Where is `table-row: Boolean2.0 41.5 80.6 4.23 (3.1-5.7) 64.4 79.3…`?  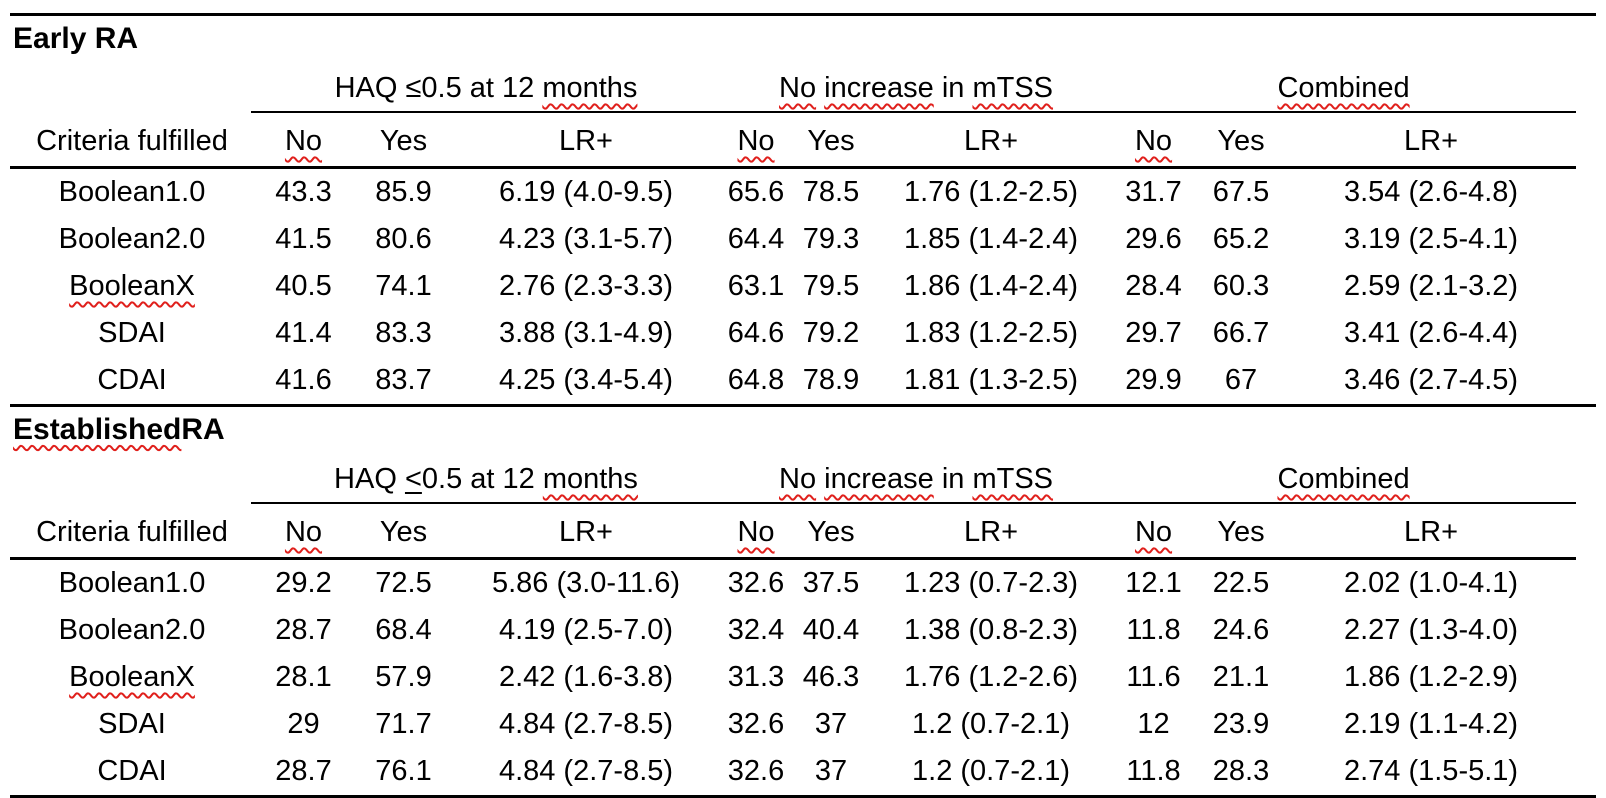 table-row: Boolean2.0 41.5 80.6 4.23 (3.1-5.7) 64.4 79.3… is located at coordinates (793, 239).